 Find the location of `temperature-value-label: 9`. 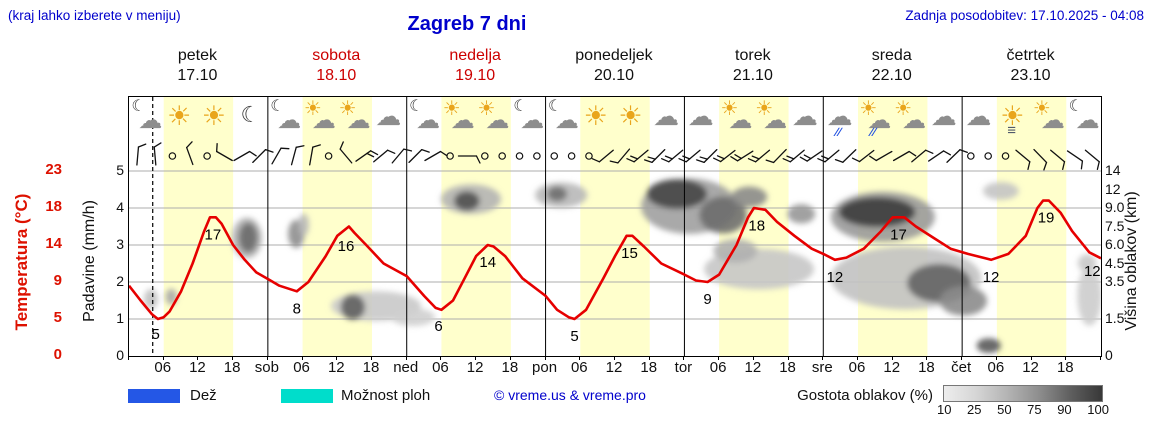

temperature-value-label: 9 is located at coordinates (707, 299).